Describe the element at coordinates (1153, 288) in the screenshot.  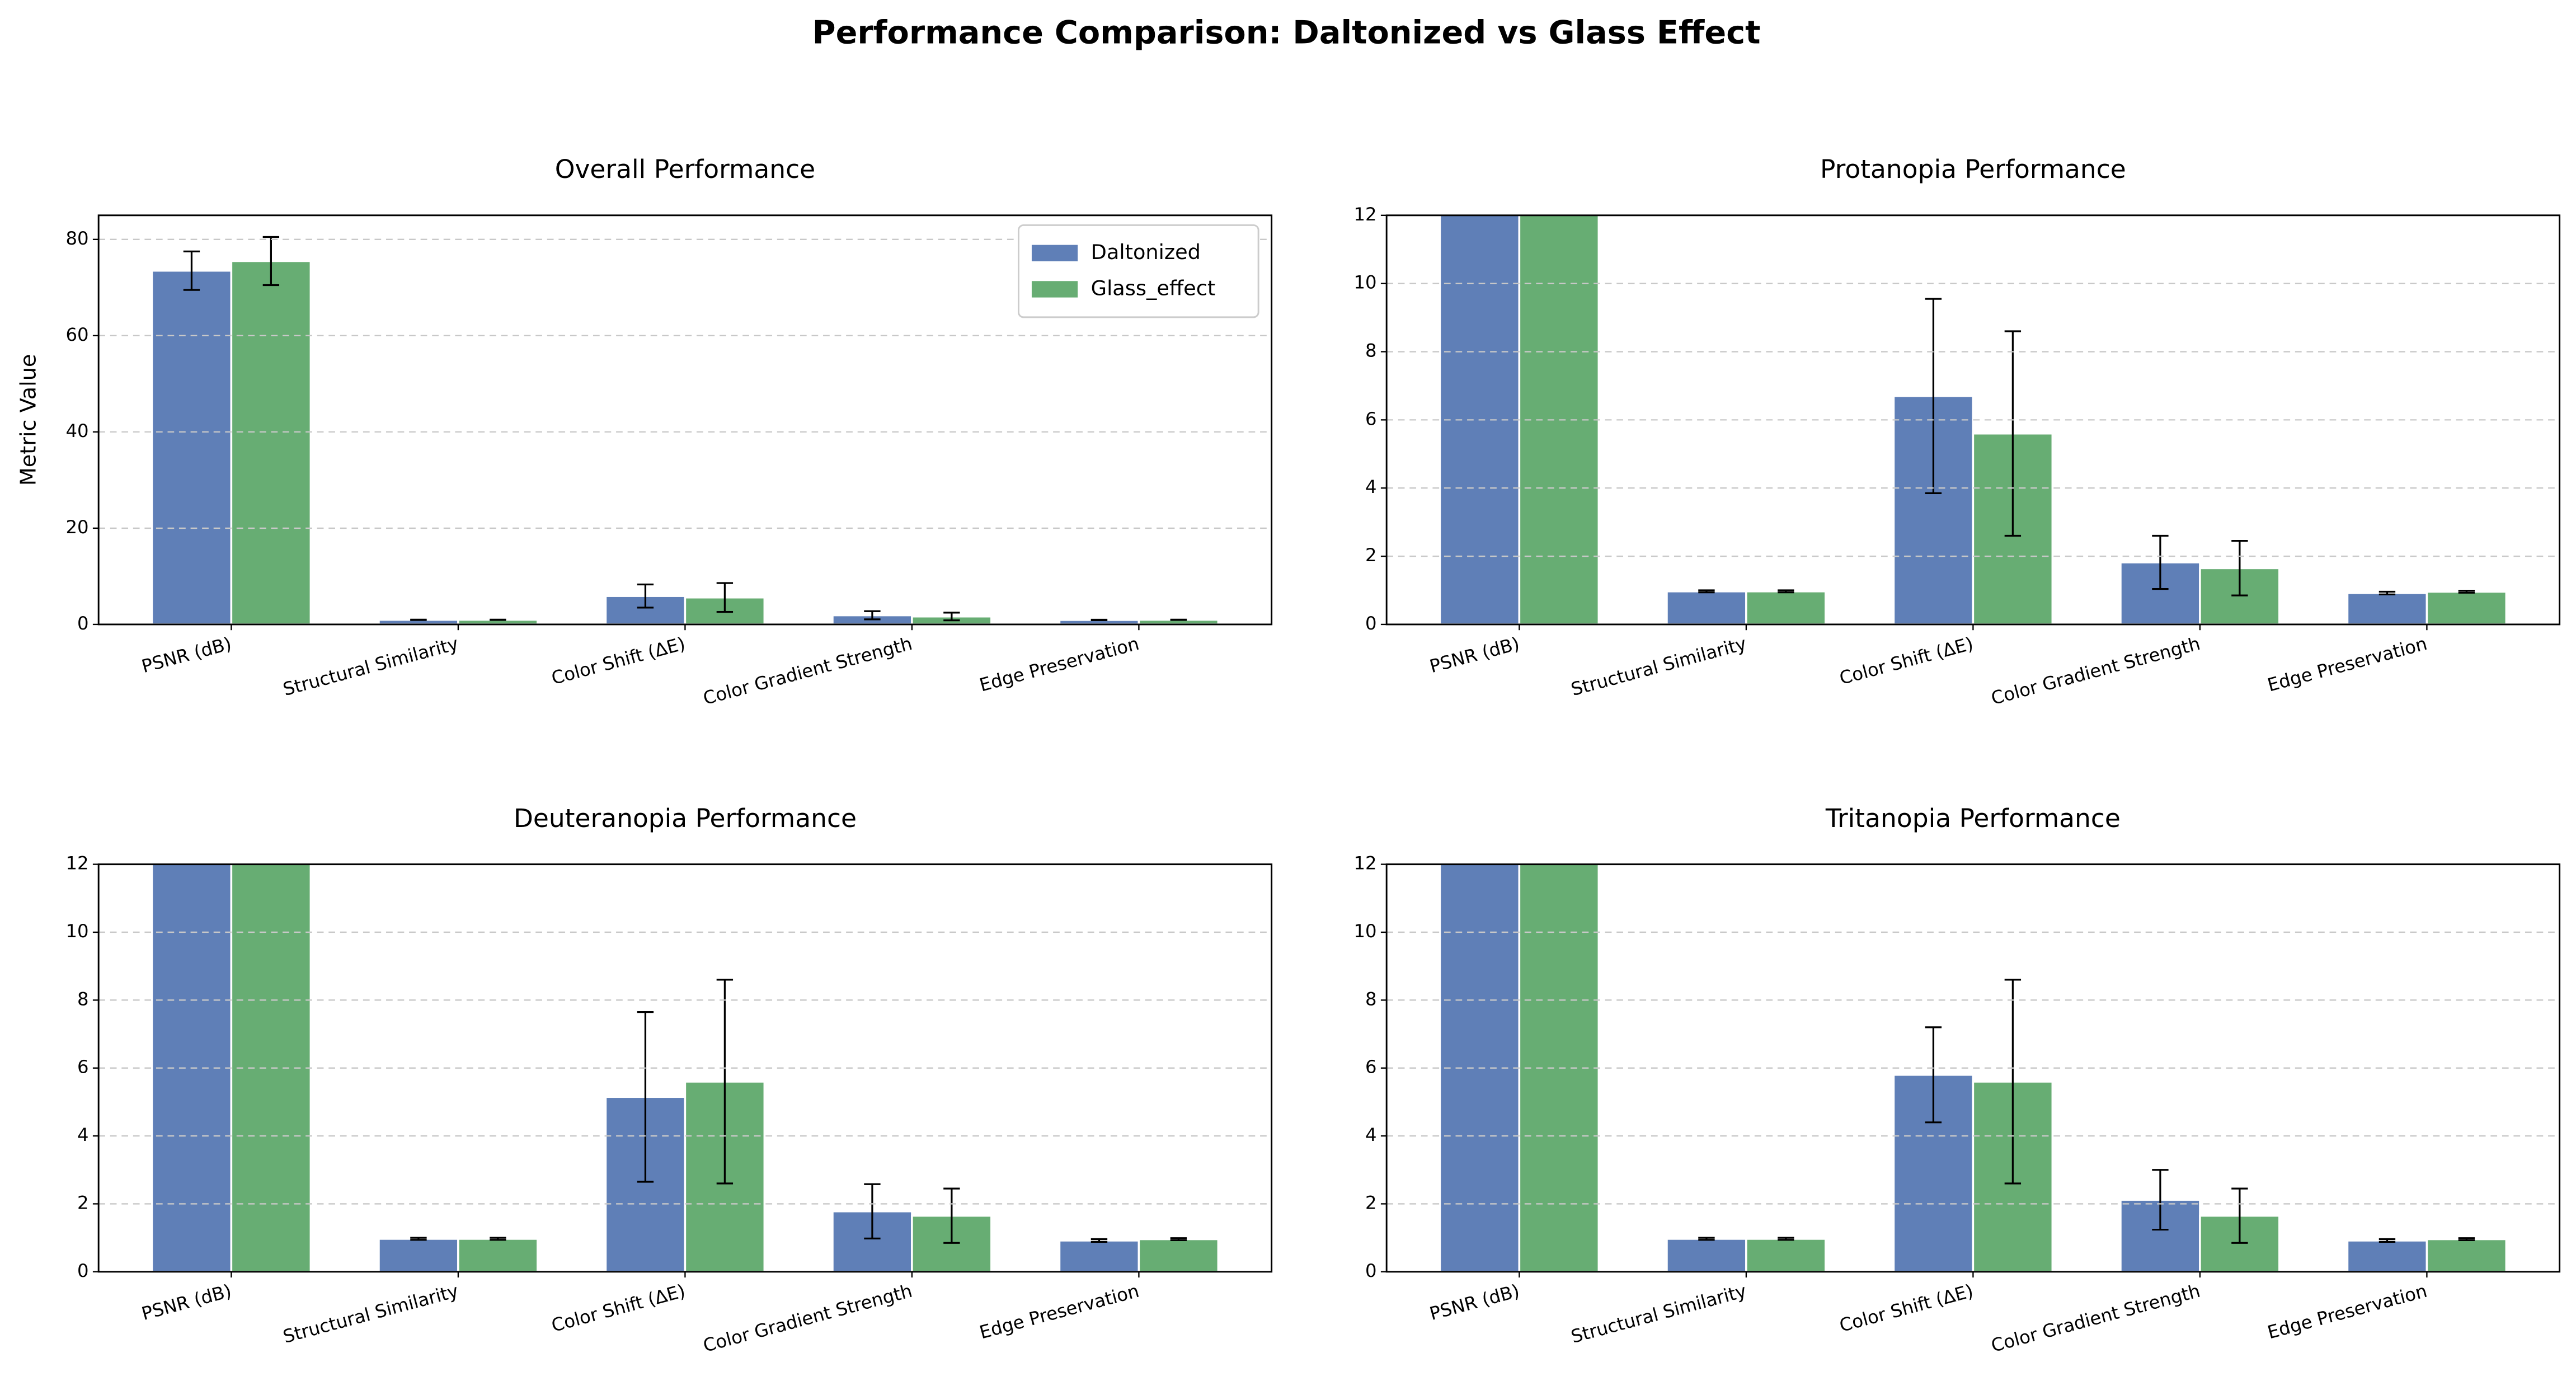
I see `legend-label: Glass_effect` at that location.